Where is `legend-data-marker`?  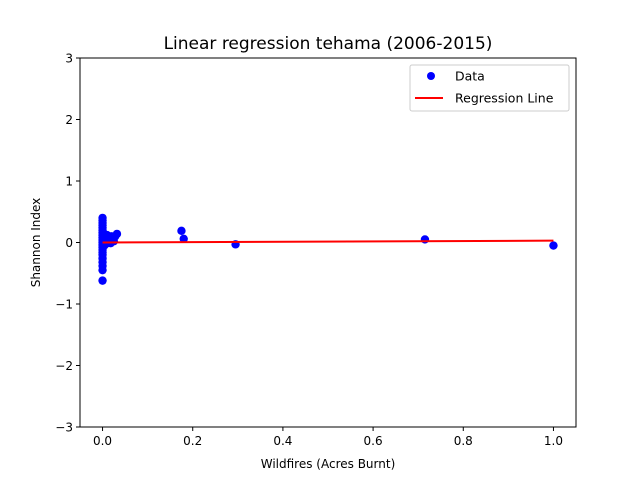 legend-data-marker is located at coordinates (431, 76).